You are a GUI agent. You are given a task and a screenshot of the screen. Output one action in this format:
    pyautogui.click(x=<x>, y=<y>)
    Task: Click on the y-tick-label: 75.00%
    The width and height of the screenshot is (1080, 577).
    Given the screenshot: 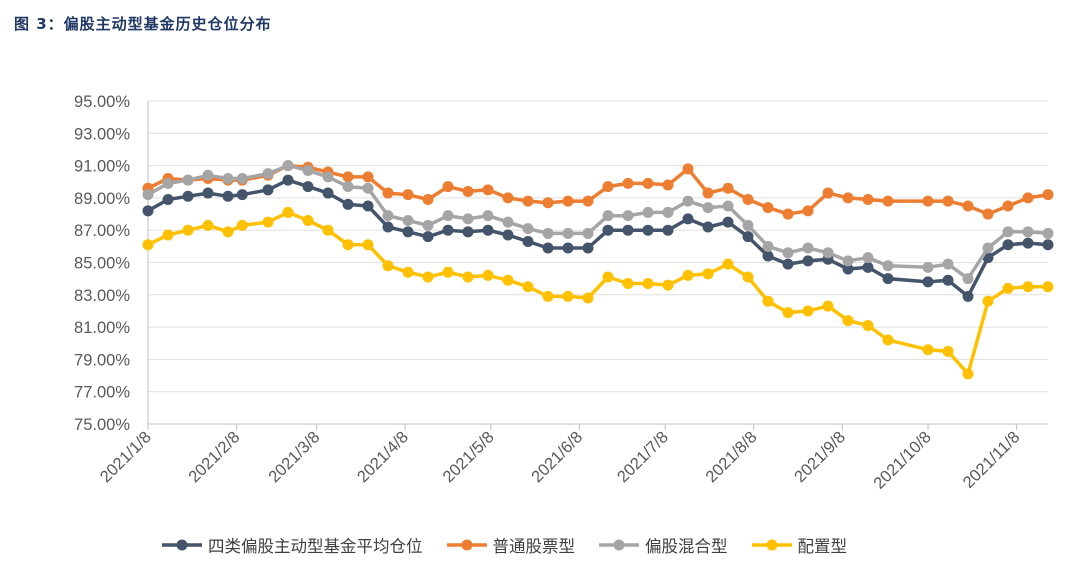 What is the action you would take?
    pyautogui.click(x=102, y=425)
    